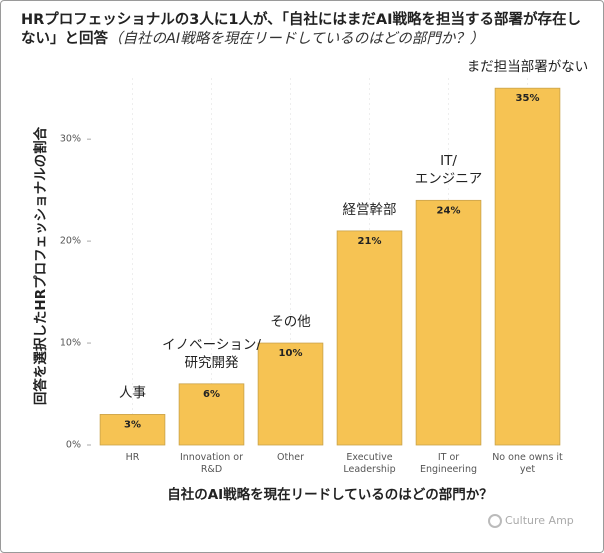 The image size is (604, 553). Describe the element at coordinates (495, 521) in the screenshot. I see `logo-icon` at that location.